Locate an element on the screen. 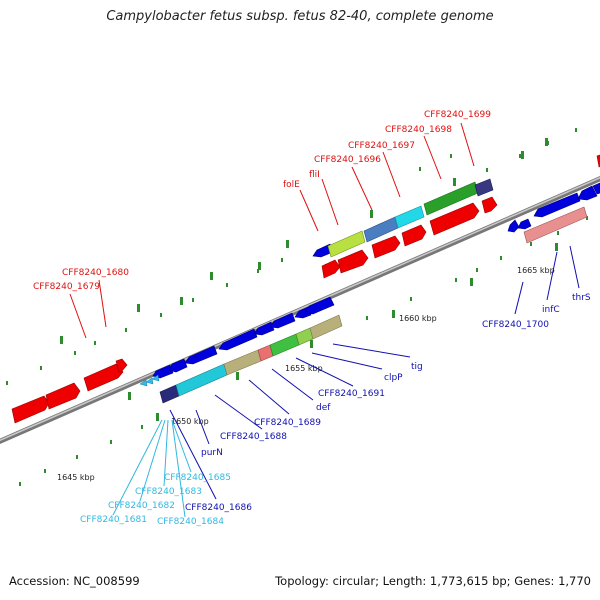 This screenshot has height=600, width=600. gene-label: CFF8240_1686 is located at coordinates (218, 508).